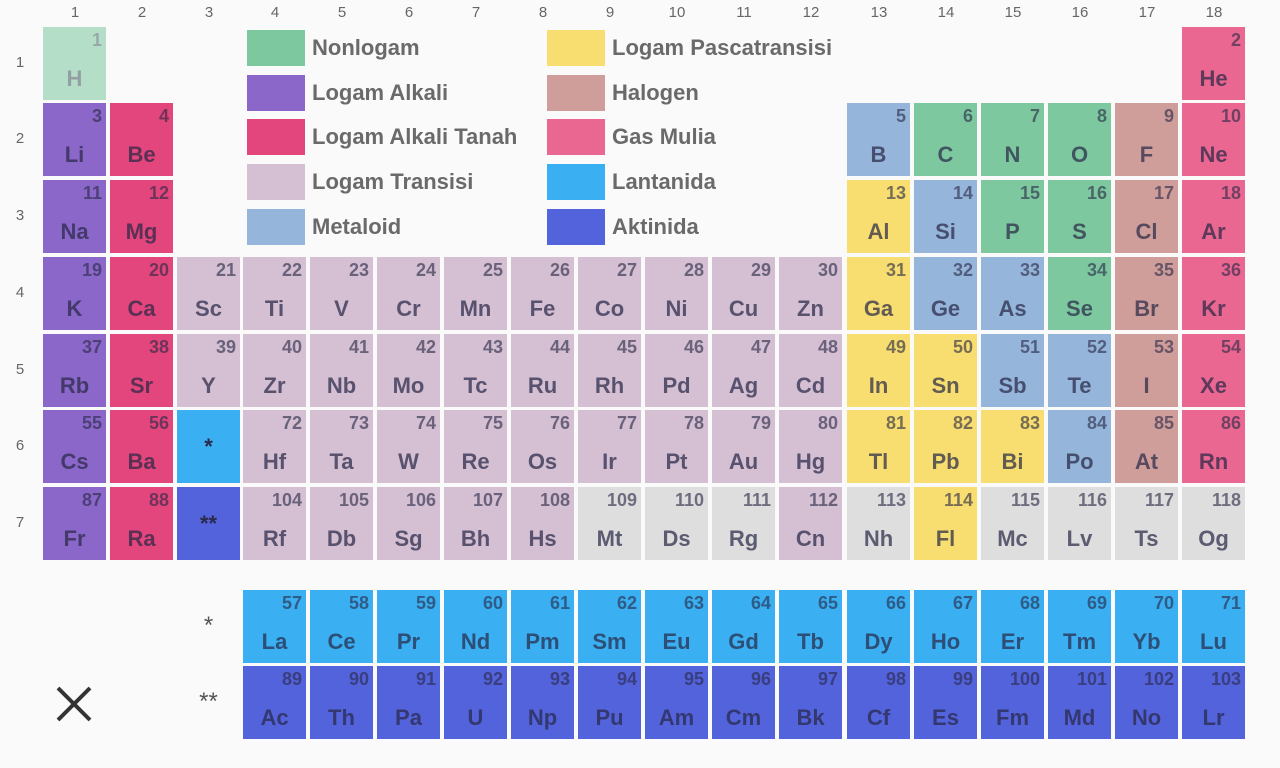 Image resolution: width=1280 pixels, height=768 pixels. What do you see at coordinates (743, 446) in the screenshot?
I see `element-cell-au: 79 Au` at bounding box center [743, 446].